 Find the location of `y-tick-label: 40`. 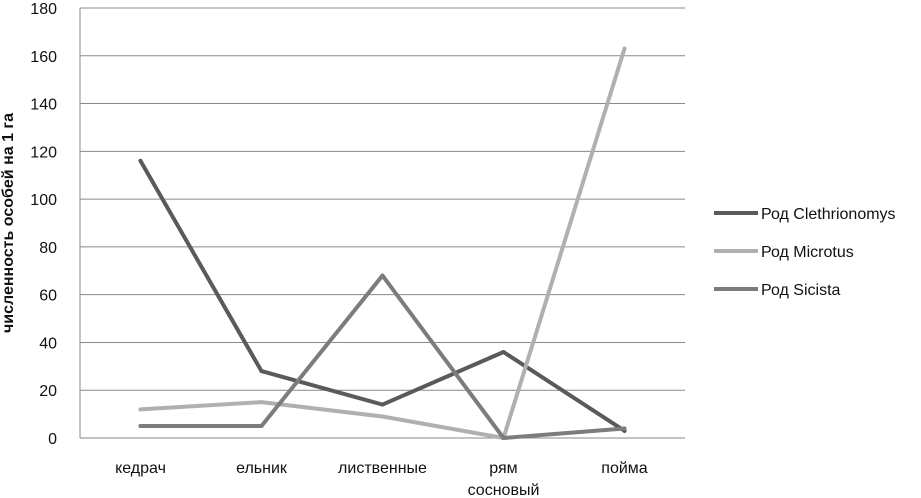

y-tick-label: 40 is located at coordinates (48, 343).